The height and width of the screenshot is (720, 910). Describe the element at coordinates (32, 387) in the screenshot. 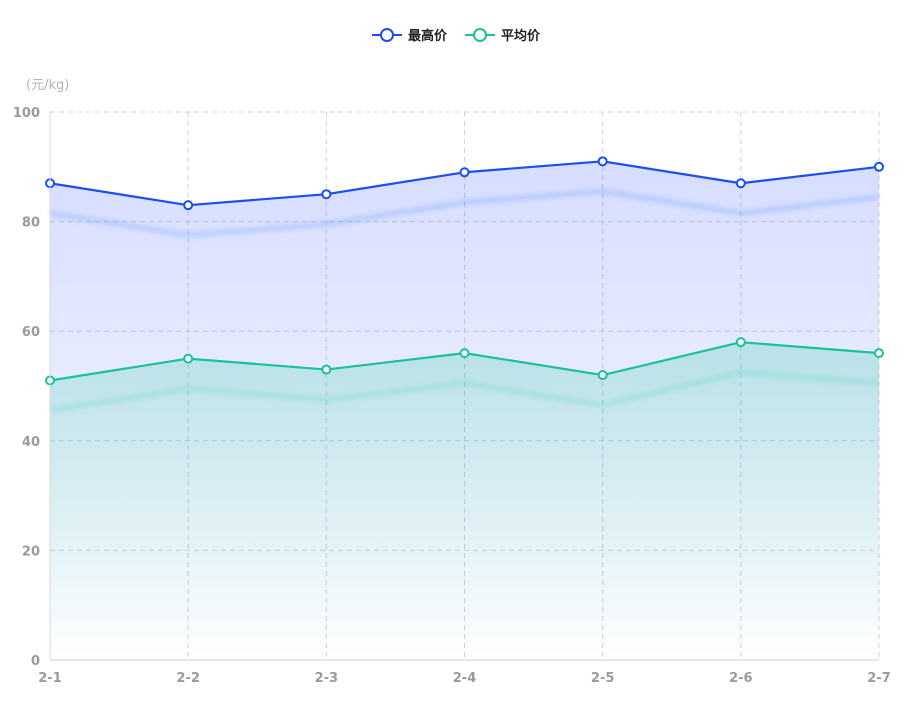

I see `y-axis: 0 20 40 60 80 100` at that location.